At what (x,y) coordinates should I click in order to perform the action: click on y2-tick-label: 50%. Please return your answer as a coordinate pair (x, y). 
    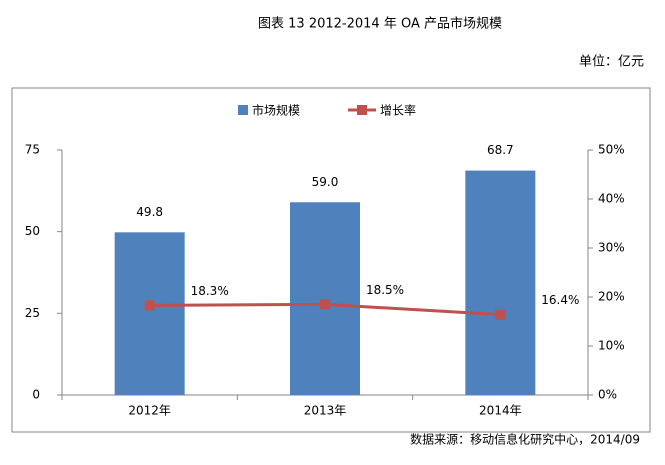
    Looking at the image, I should click on (611, 150).